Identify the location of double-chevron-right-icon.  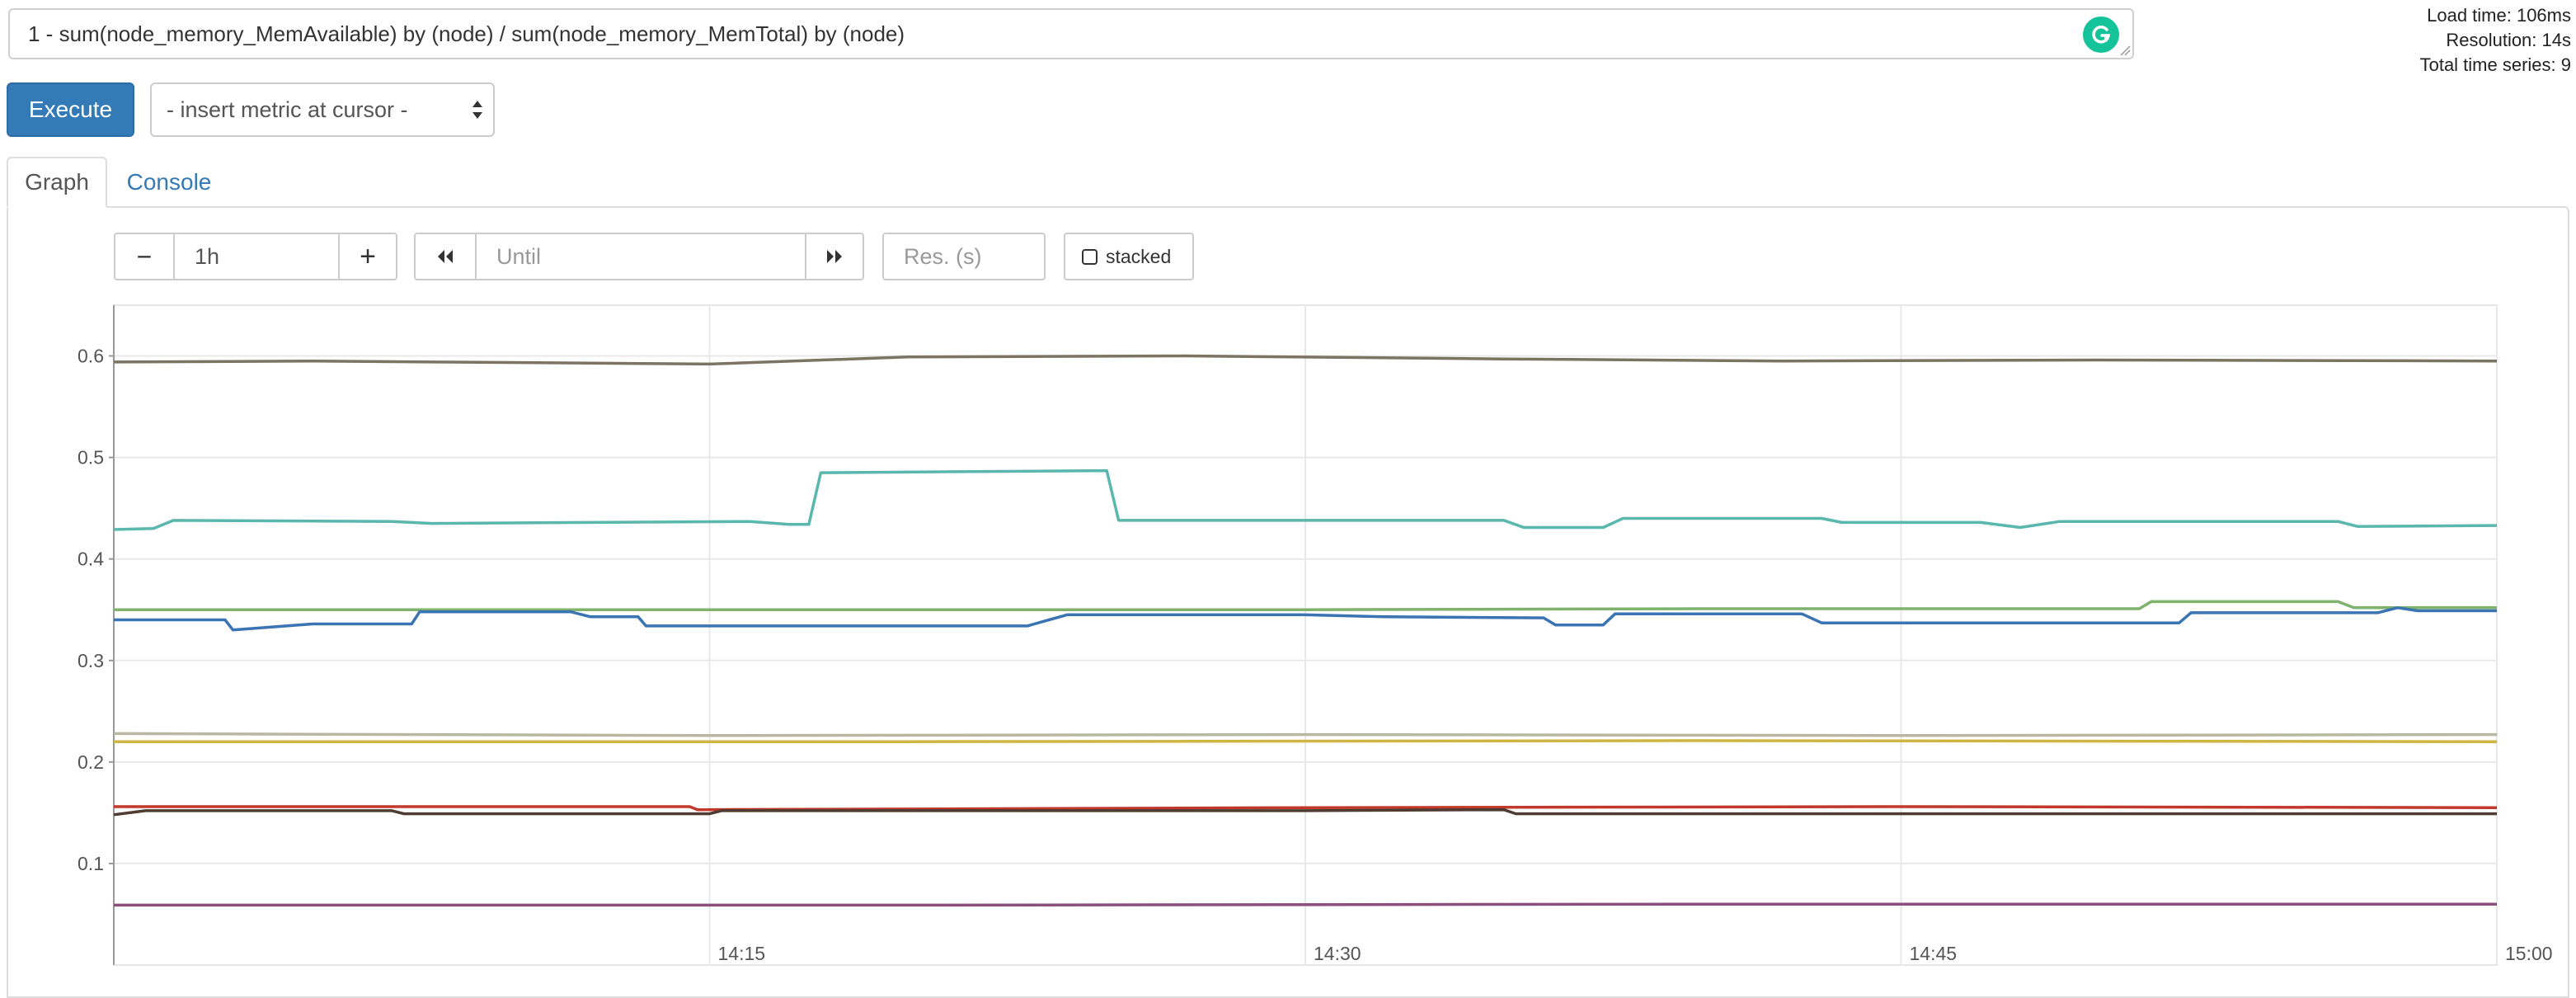
(834, 256).